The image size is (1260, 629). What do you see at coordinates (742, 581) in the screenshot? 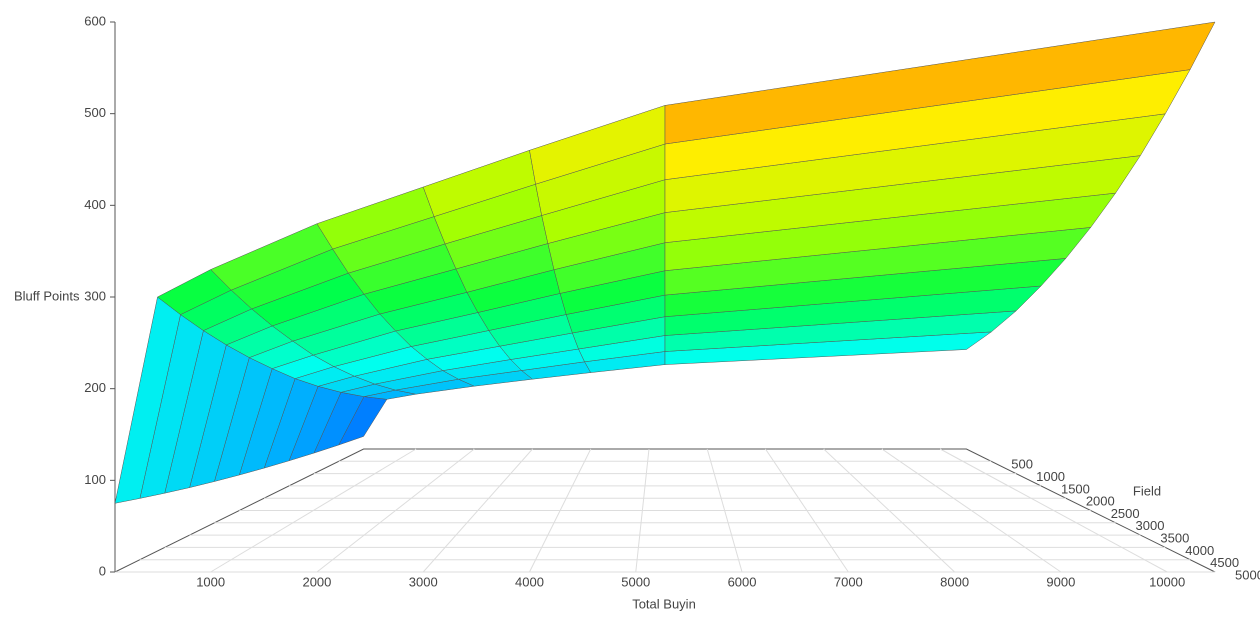
I see `x-tick-label: 6000` at bounding box center [742, 581].